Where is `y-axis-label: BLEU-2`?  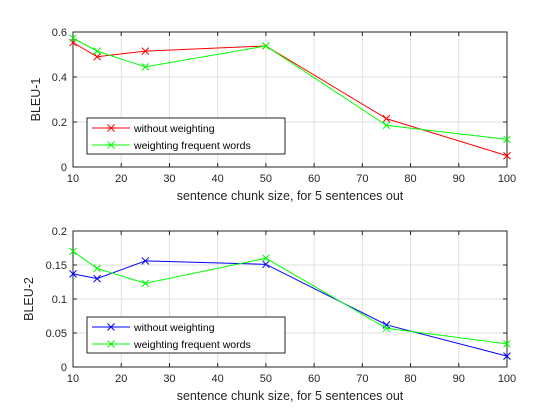
y-axis-label: BLEU-2 is located at coordinates (29, 299).